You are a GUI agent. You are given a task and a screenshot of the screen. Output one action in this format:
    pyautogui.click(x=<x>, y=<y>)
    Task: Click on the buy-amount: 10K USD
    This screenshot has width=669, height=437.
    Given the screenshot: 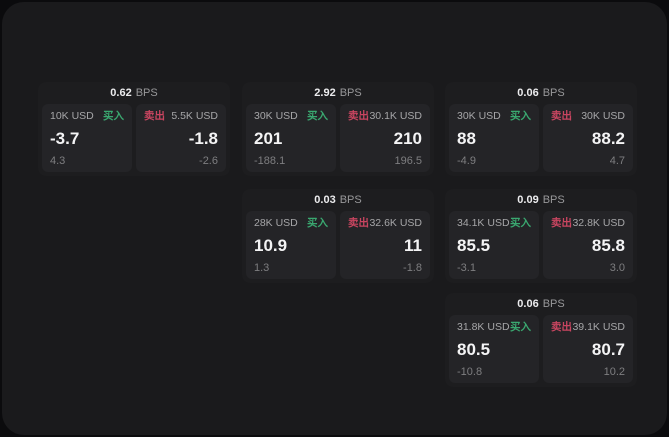 What is the action you would take?
    pyautogui.click(x=72, y=116)
    